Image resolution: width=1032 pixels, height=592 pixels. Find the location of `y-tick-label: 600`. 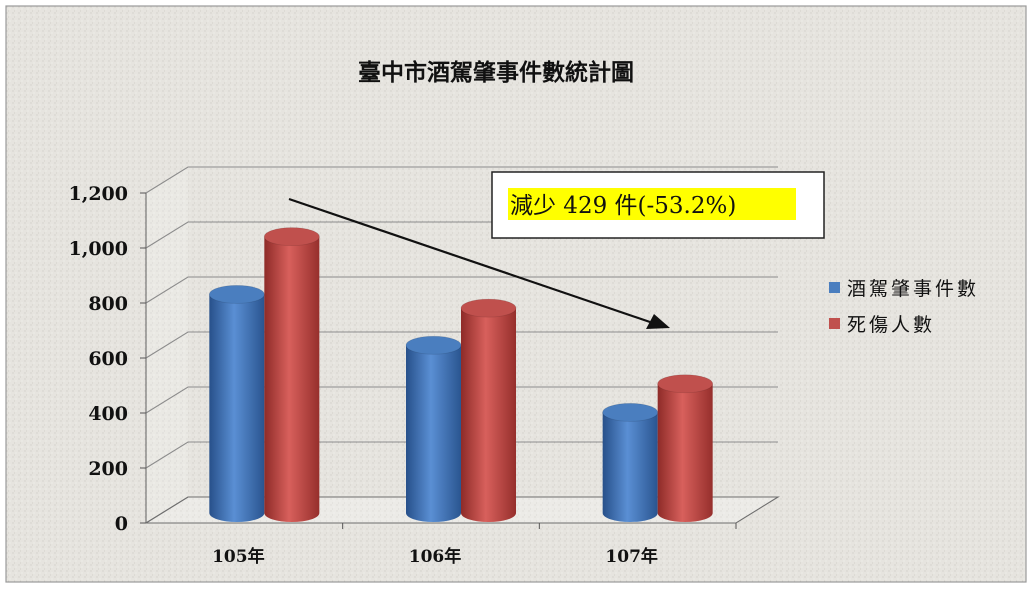

y-tick-label: 600 is located at coordinates (108, 359).